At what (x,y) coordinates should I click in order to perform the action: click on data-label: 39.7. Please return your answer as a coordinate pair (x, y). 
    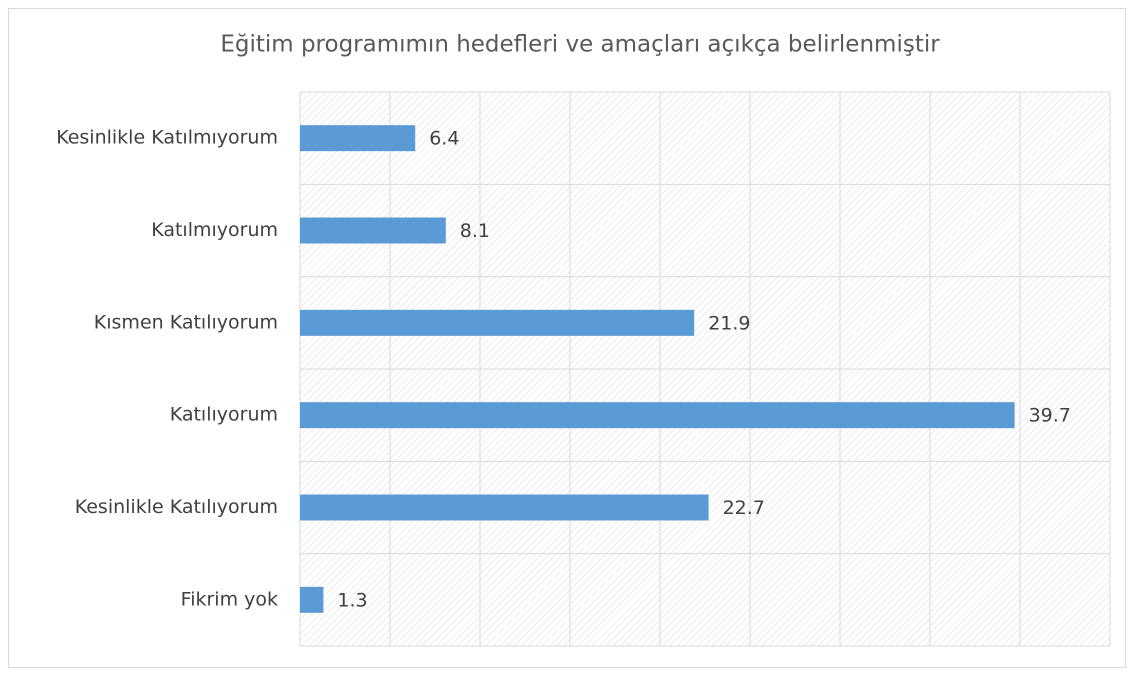
    Looking at the image, I should click on (1050, 416).